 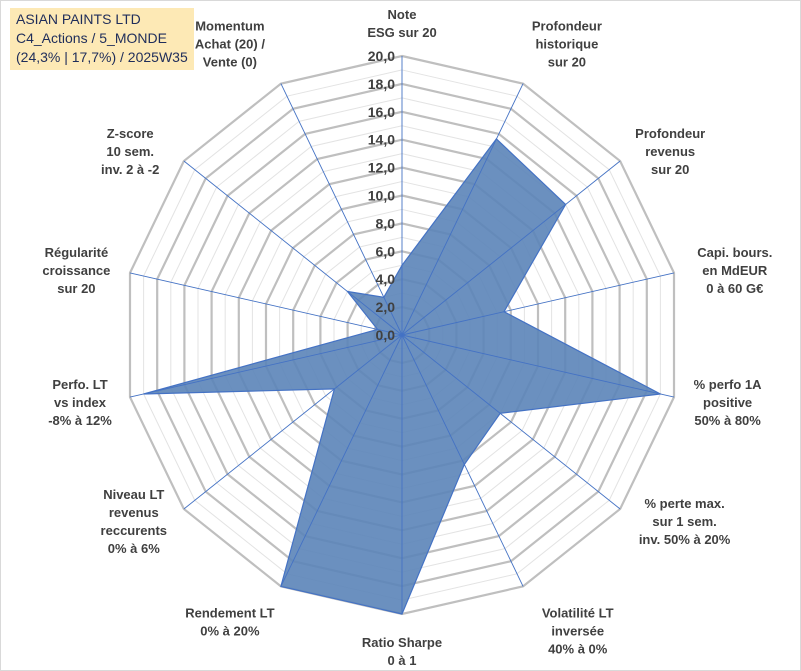 I want to click on axis-category-label: Rendement LT 0% à 20%, so click(x=229, y=622).